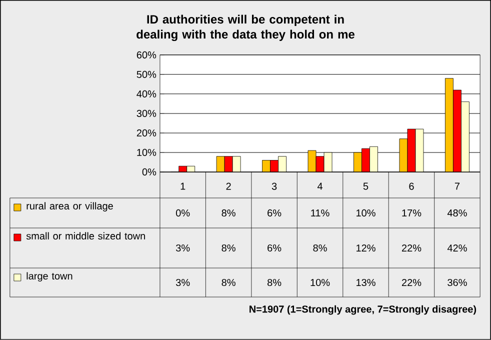  What do you see at coordinates (85, 236) in the screenshot?
I see `legend-label: small or middle sized town` at bounding box center [85, 236].